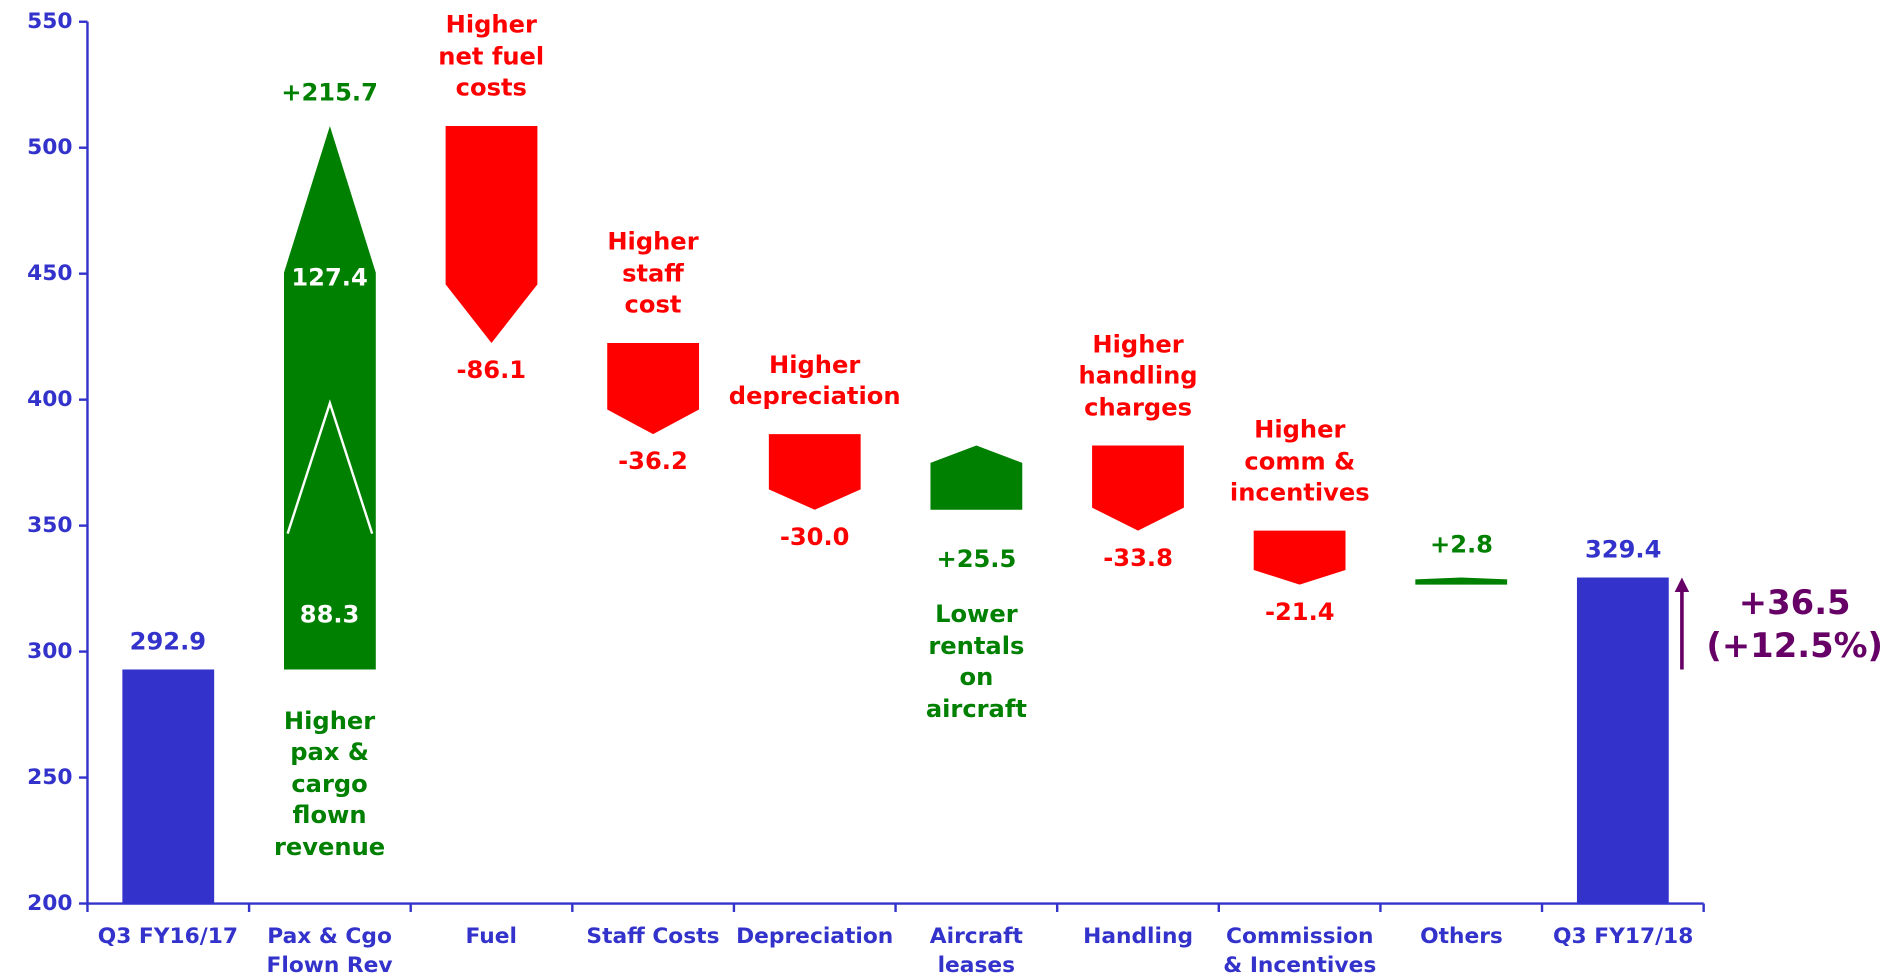 Image resolution: width=1895 pixels, height=976 pixels. Describe the element at coordinates (50, 651) in the screenshot. I see `y-tick-label: 300` at that location.